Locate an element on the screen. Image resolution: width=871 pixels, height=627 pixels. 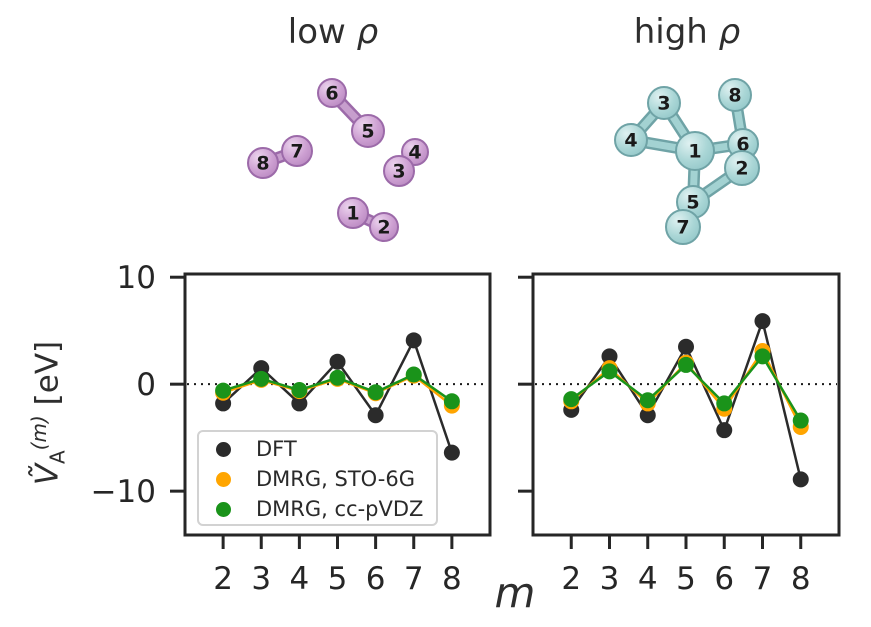
legend-row-dft: DFT is located at coordinates (317, 449).